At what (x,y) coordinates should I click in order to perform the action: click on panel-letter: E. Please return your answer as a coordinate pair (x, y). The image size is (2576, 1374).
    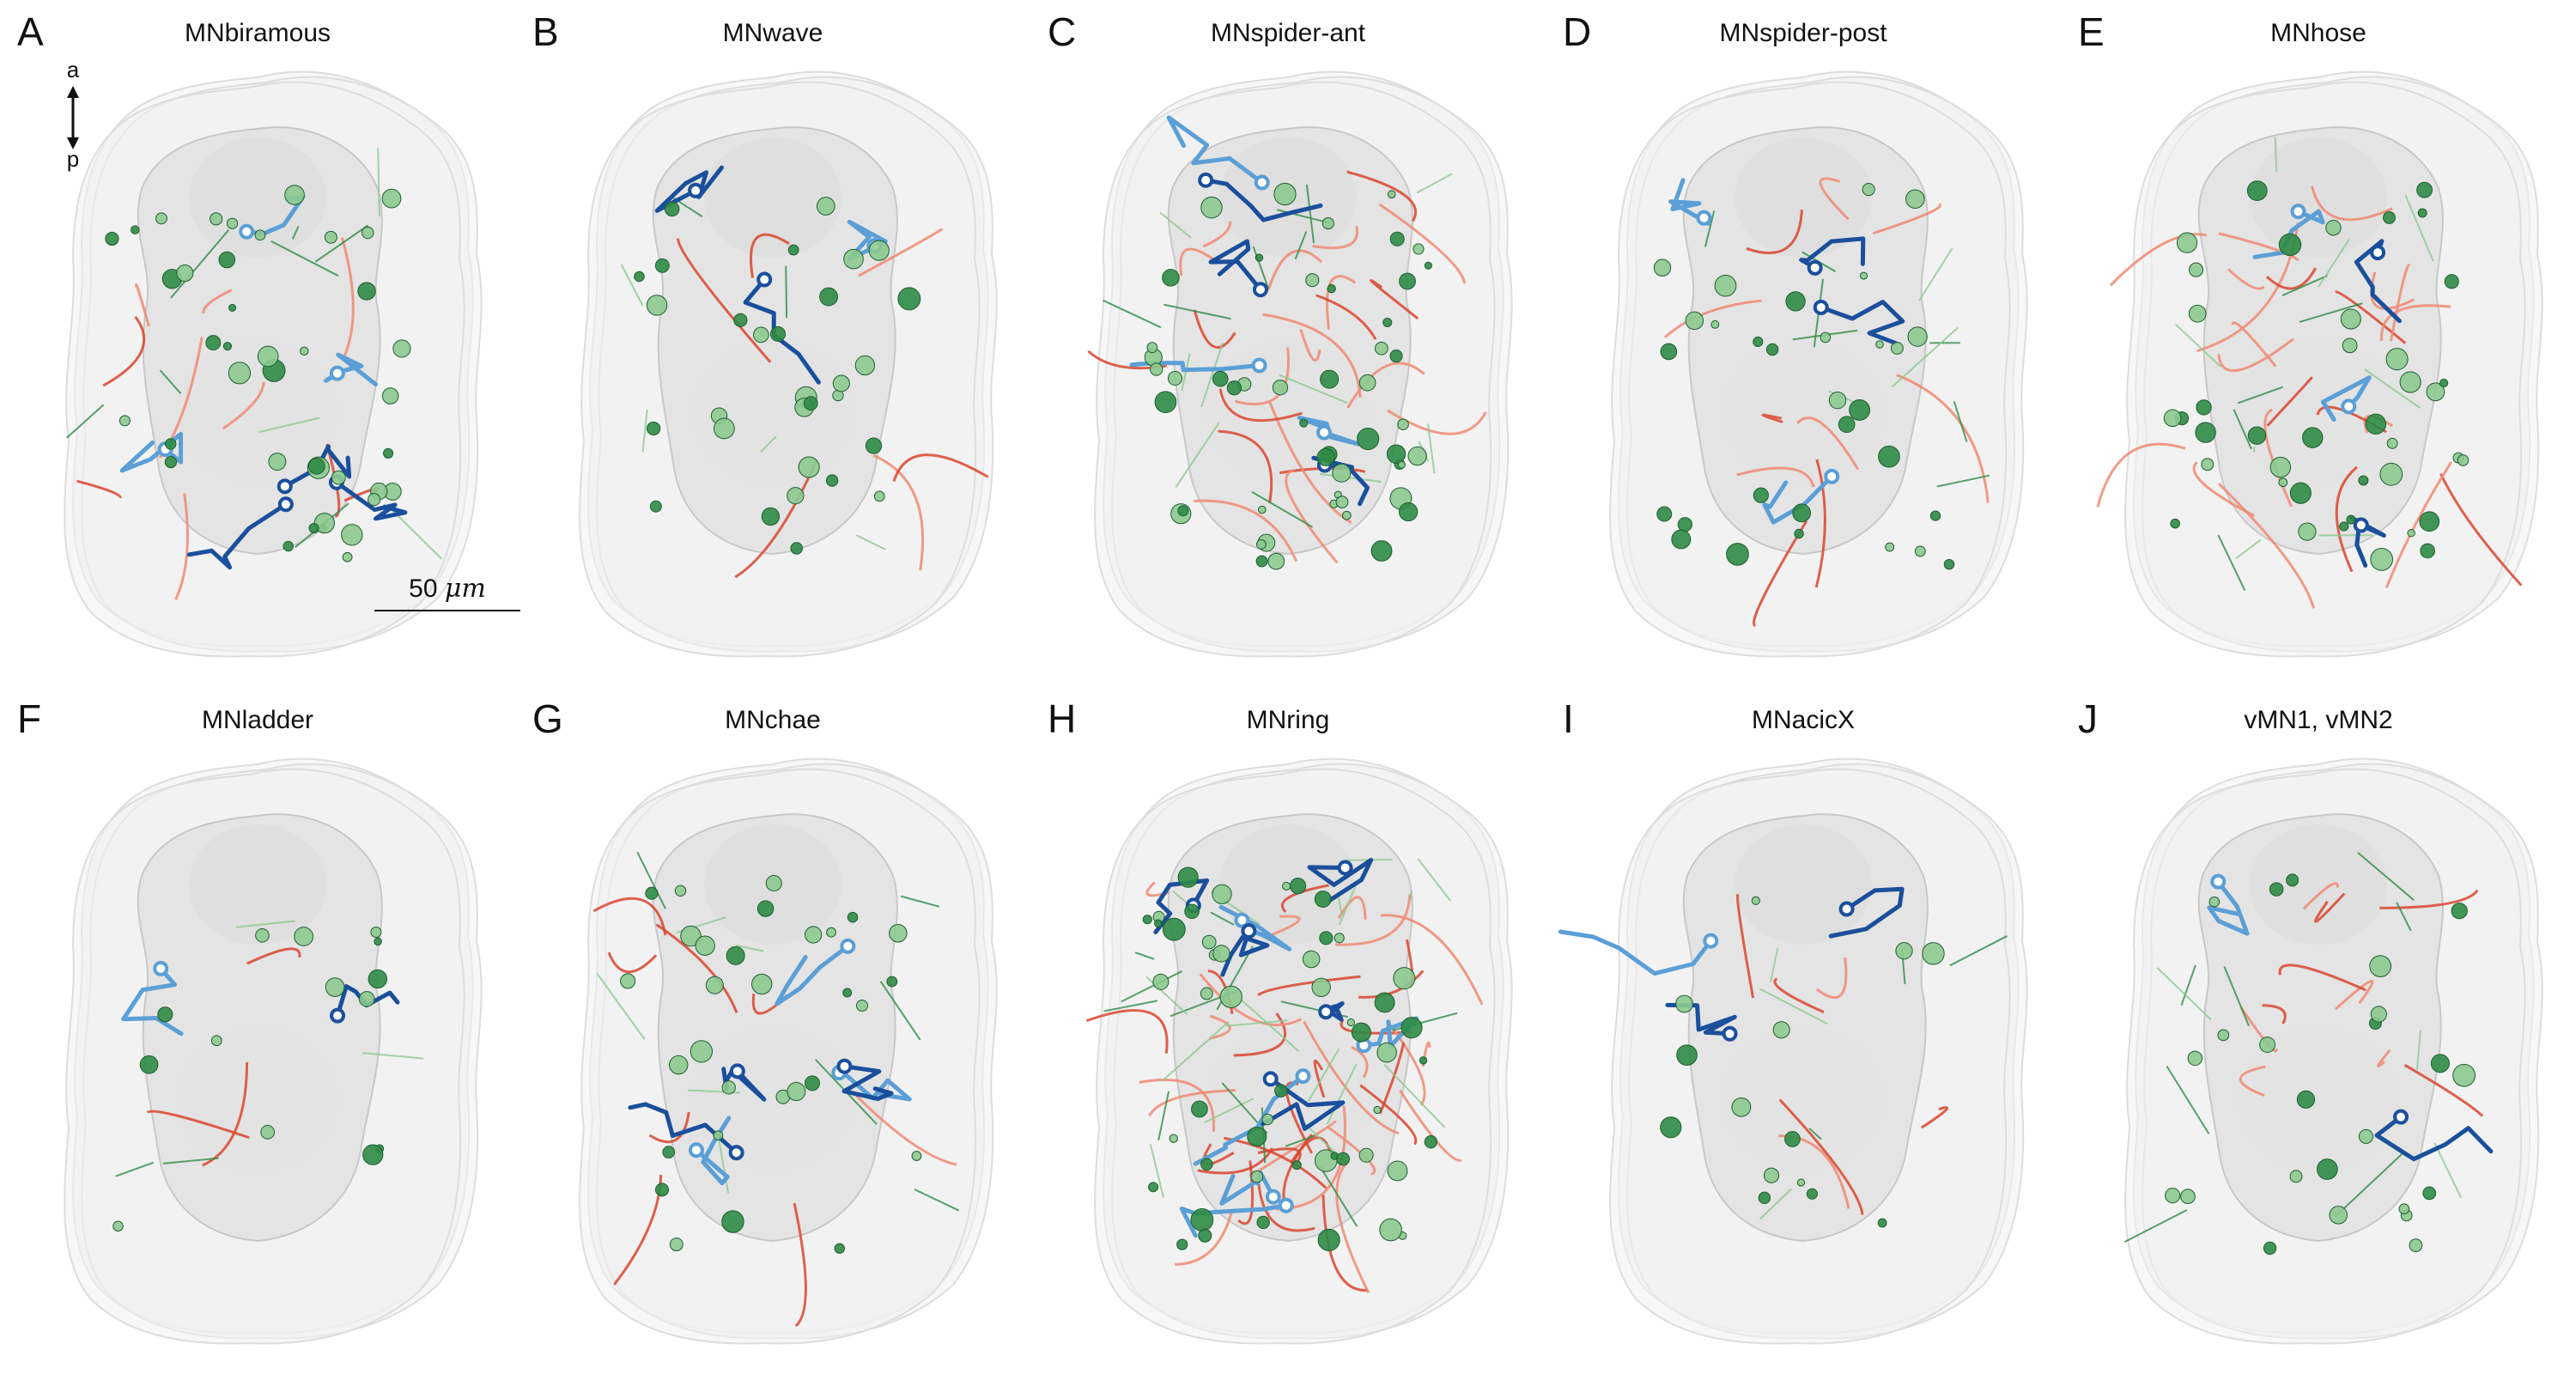
    Looking at the image, I should click on (2091, 31).